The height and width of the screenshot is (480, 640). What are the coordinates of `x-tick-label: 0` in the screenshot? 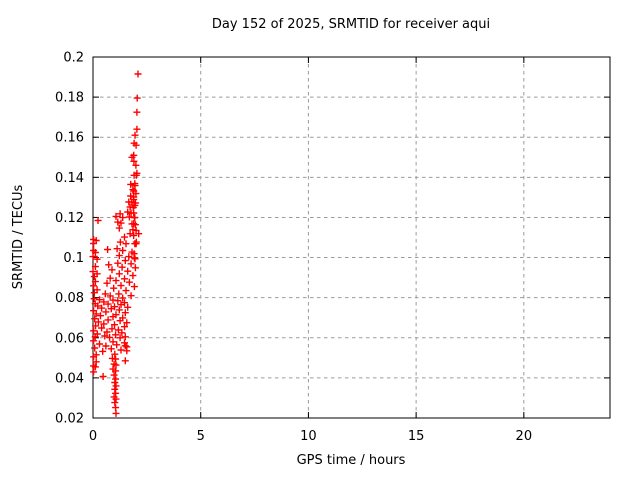 It's located at (93, 436).